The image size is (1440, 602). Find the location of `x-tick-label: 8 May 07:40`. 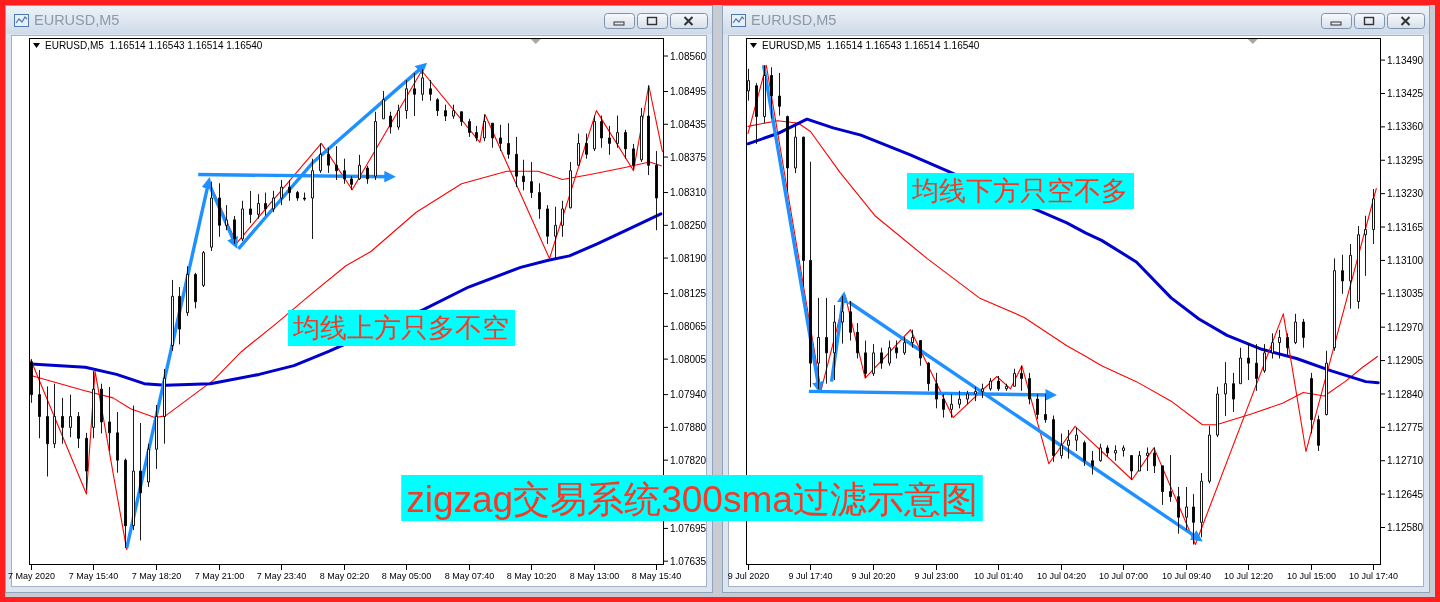

x-tick-label: 8 May 07:40 is located at coordinates (469, 576).